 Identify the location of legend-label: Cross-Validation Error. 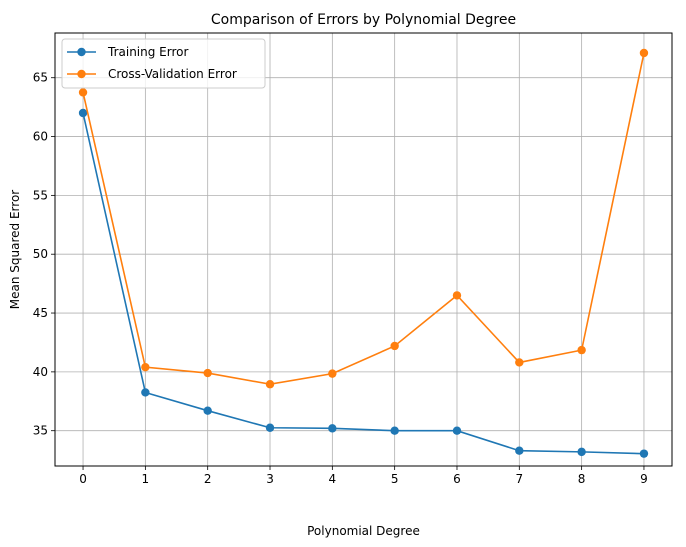
(172, 74).